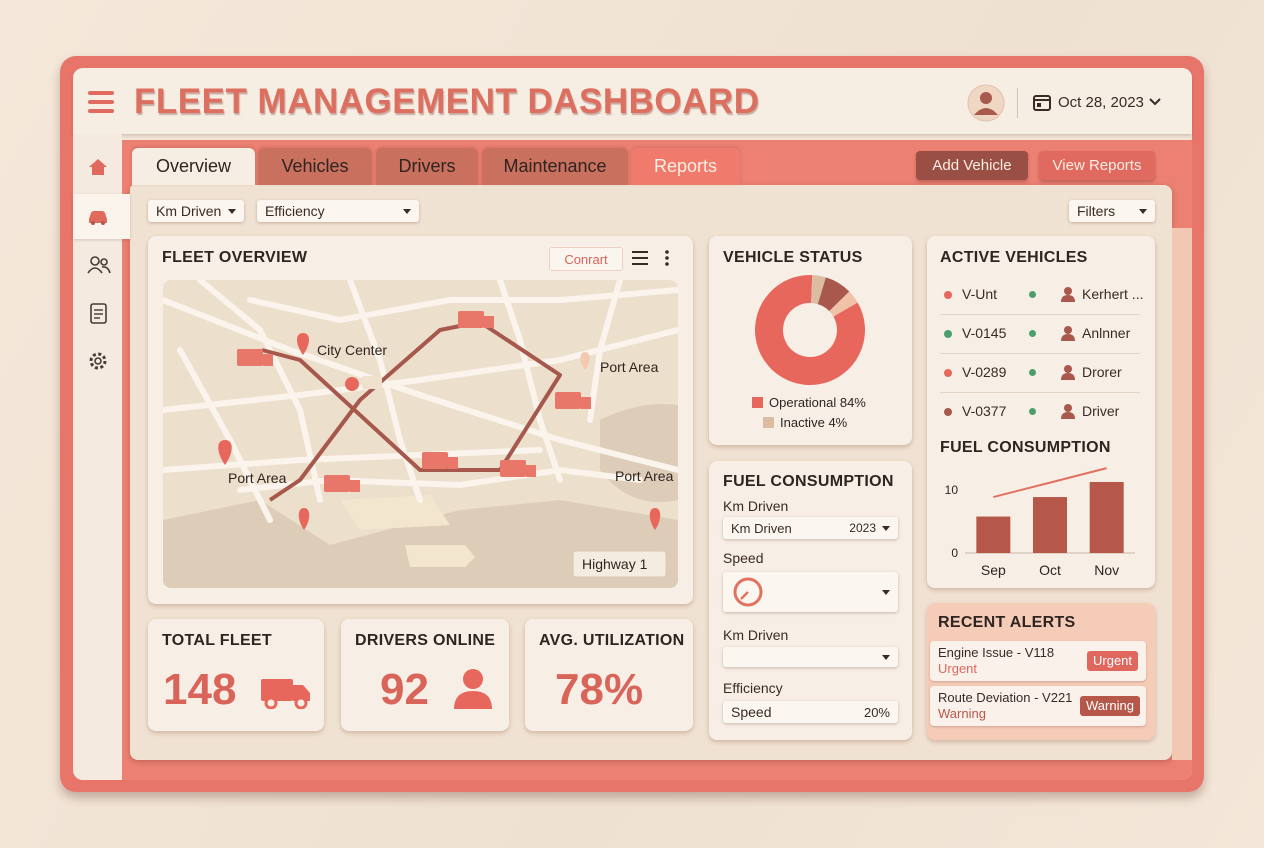 The width and height of the screenshot is (1264, 848). Describe the element at coordinates (1014, 257) in the screenshot. I see `card-title: ACTIVE VEHICLES` at that location.